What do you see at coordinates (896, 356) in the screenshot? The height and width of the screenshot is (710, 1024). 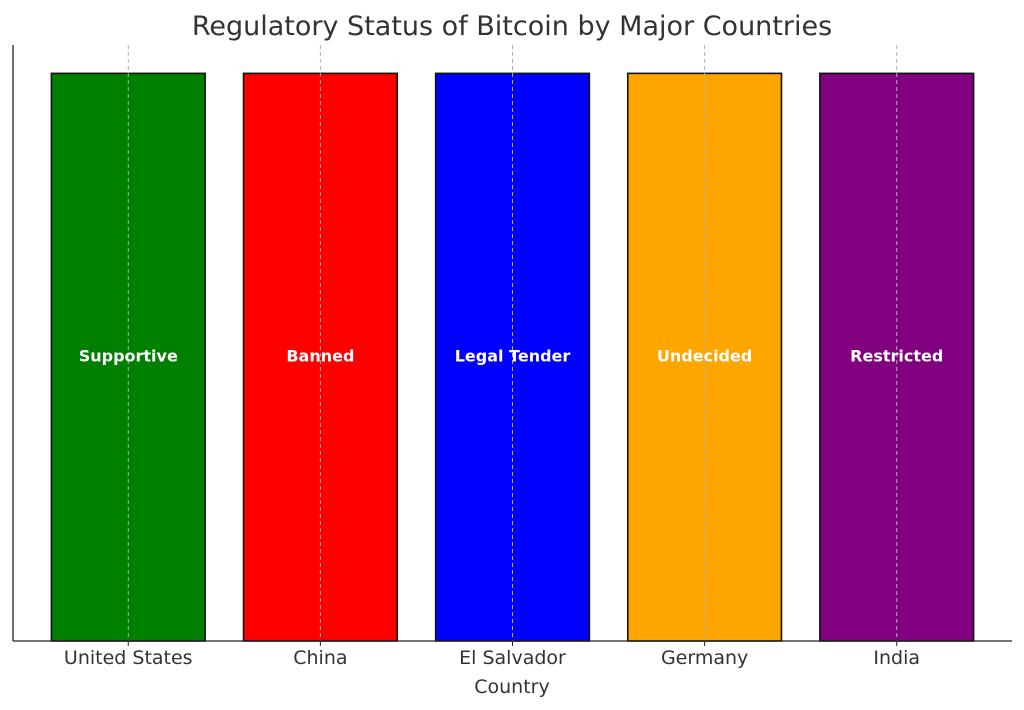 I see `bar-status-label: Restricted` at bounding box center [896, 356].